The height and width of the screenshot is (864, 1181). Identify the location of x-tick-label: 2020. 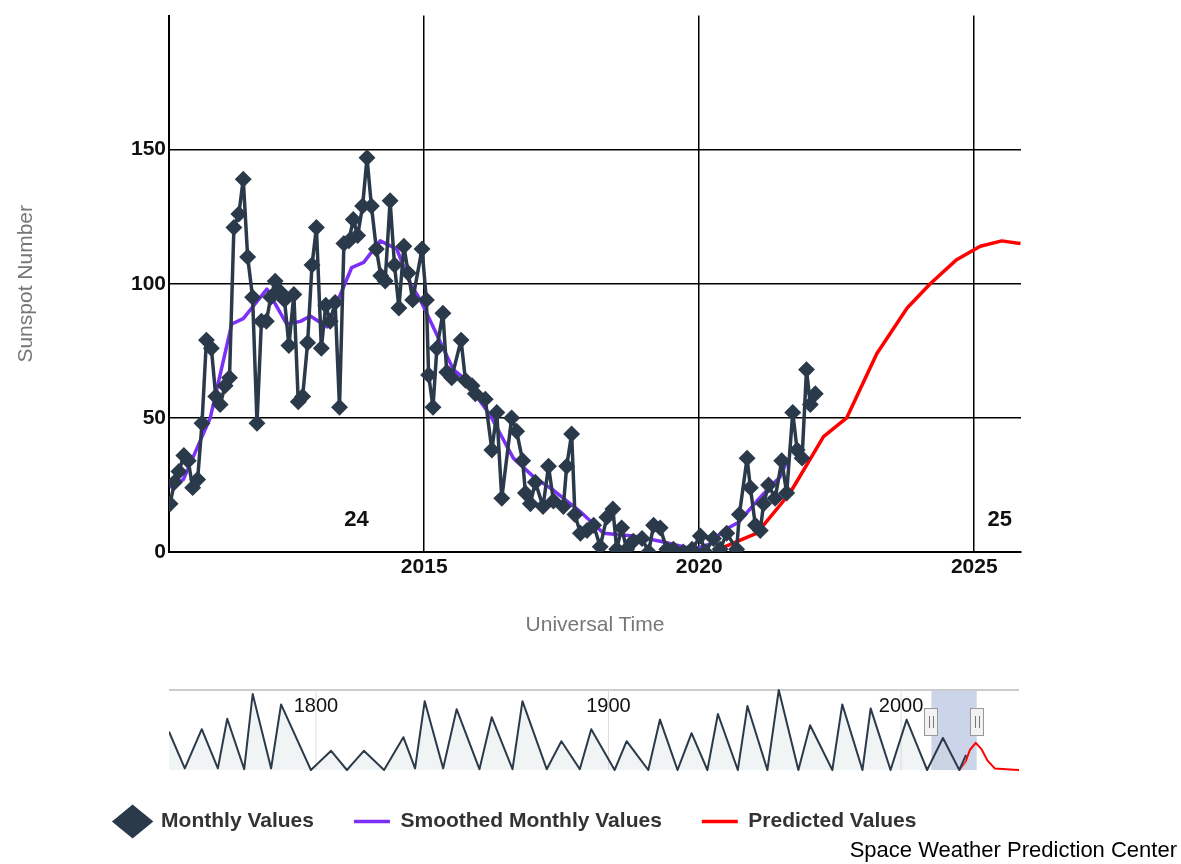
(699, 566).